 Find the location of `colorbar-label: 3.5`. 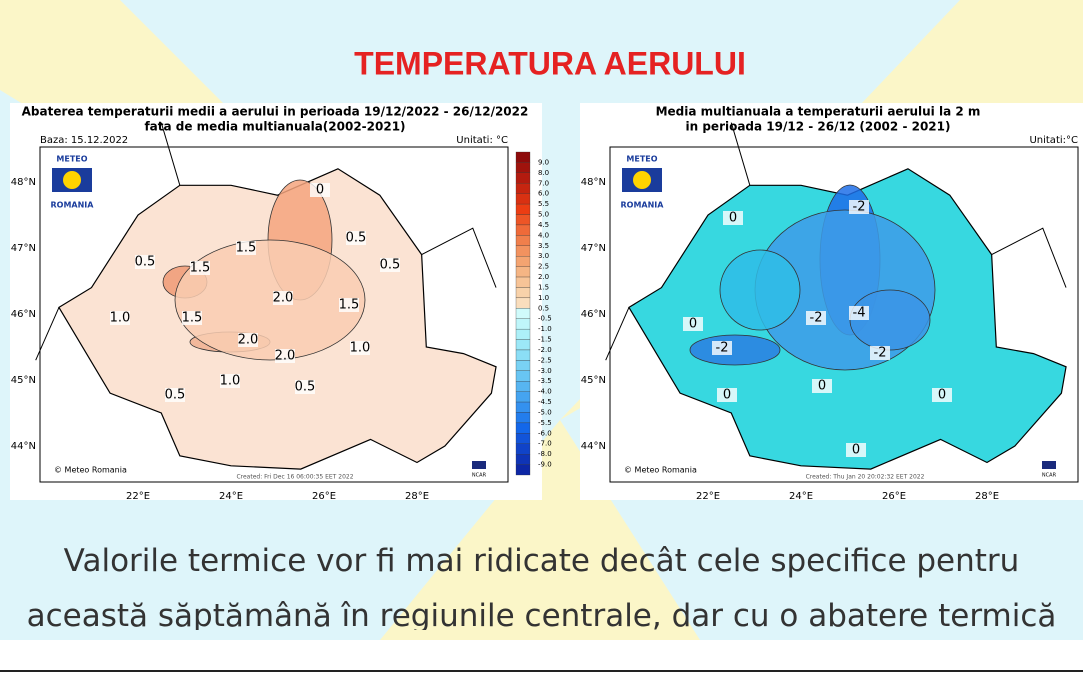

colorbar-label: 3.5 is located at coordinates (543, 246).